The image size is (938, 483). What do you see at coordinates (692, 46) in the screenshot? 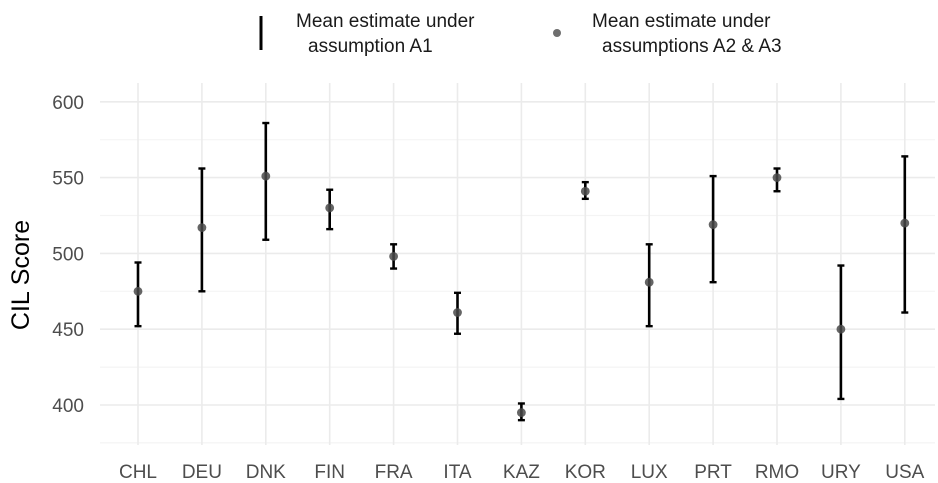
I see `legend-point-label-line2: assumptions A2 & A3` at bounding box center [692, 46].